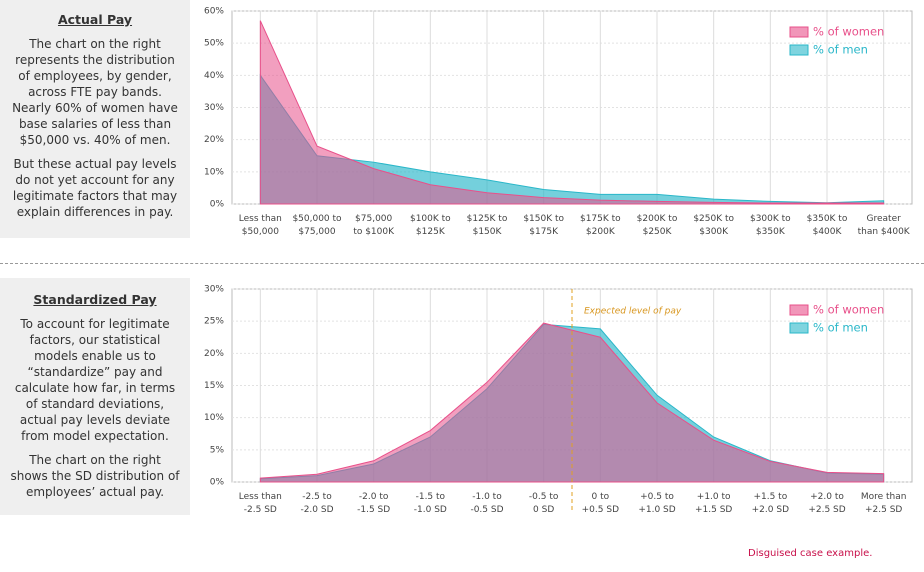  What do you see at coordinates (884, 503) in the screenshot?
I see `x-tick-label: More than +2.5 SD` at bounding box center [884, 503].